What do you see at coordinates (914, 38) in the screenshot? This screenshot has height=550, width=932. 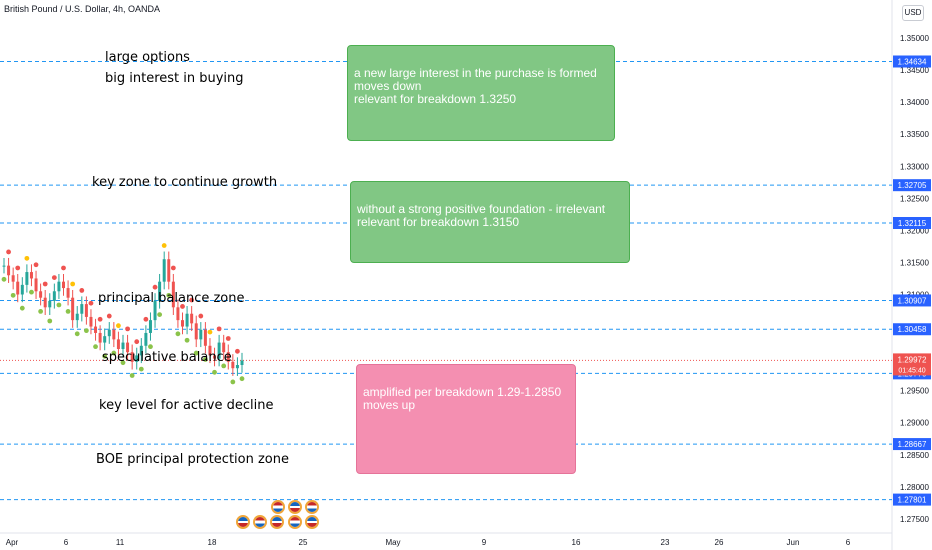 I see `y-tick-label: 1.35000` at bounding box center [914, 38].